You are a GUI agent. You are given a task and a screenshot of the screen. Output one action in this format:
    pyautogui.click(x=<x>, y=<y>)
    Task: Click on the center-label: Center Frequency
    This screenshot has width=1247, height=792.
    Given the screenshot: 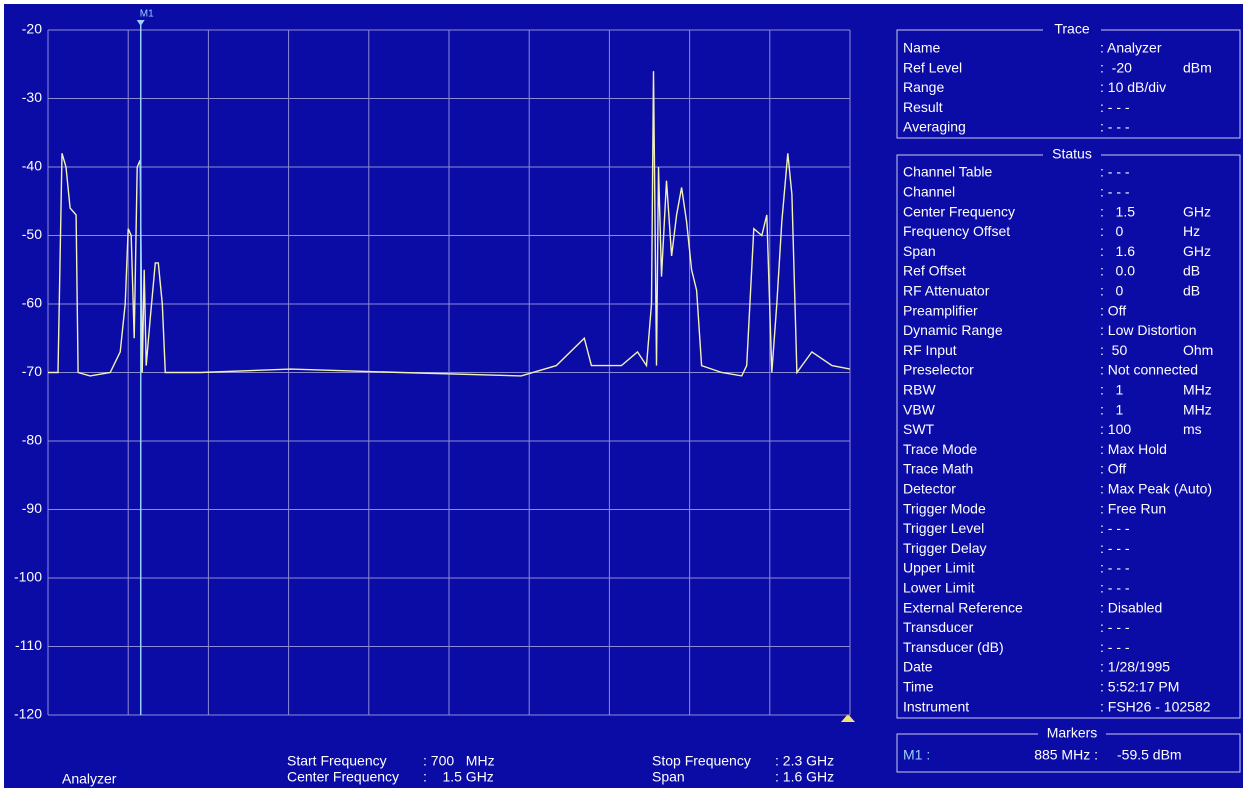 What is the action you would take?
    pyautogui.click(x=343, y=777)
    